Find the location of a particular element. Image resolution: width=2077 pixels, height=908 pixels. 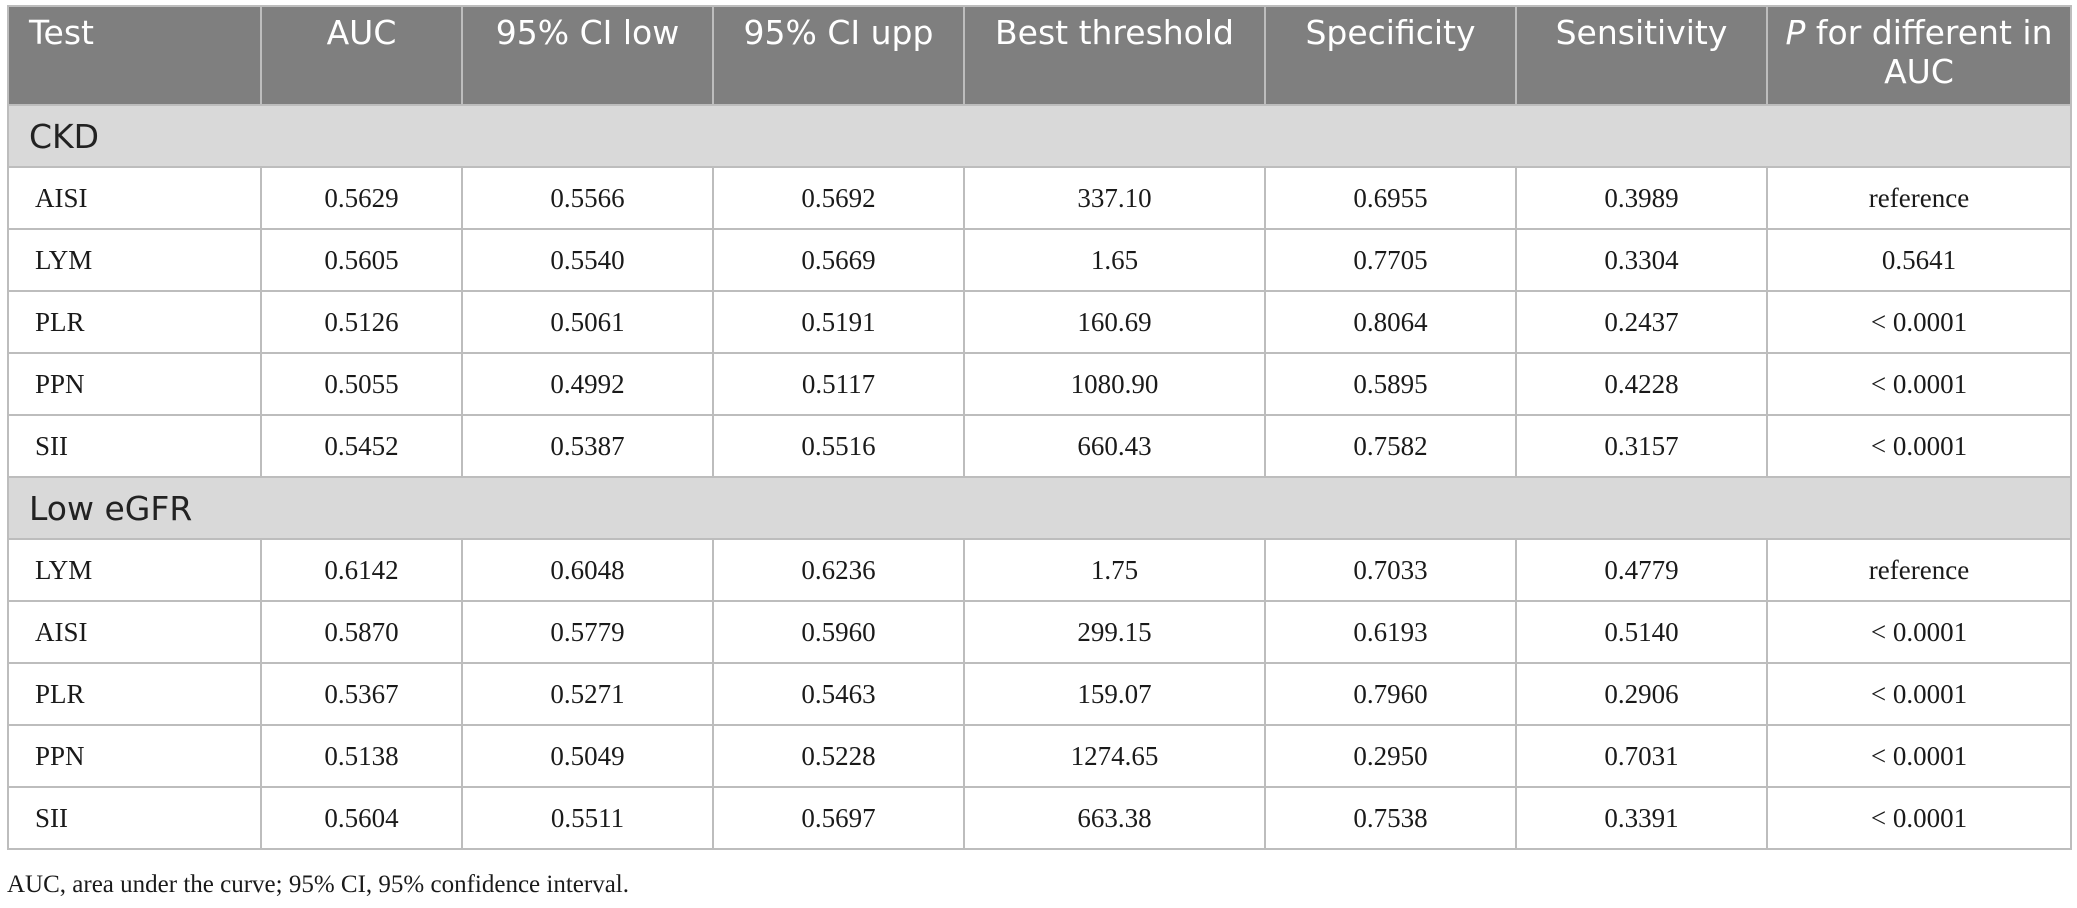

cell-auc: 0.5055 is located at coordinates (361, 384).